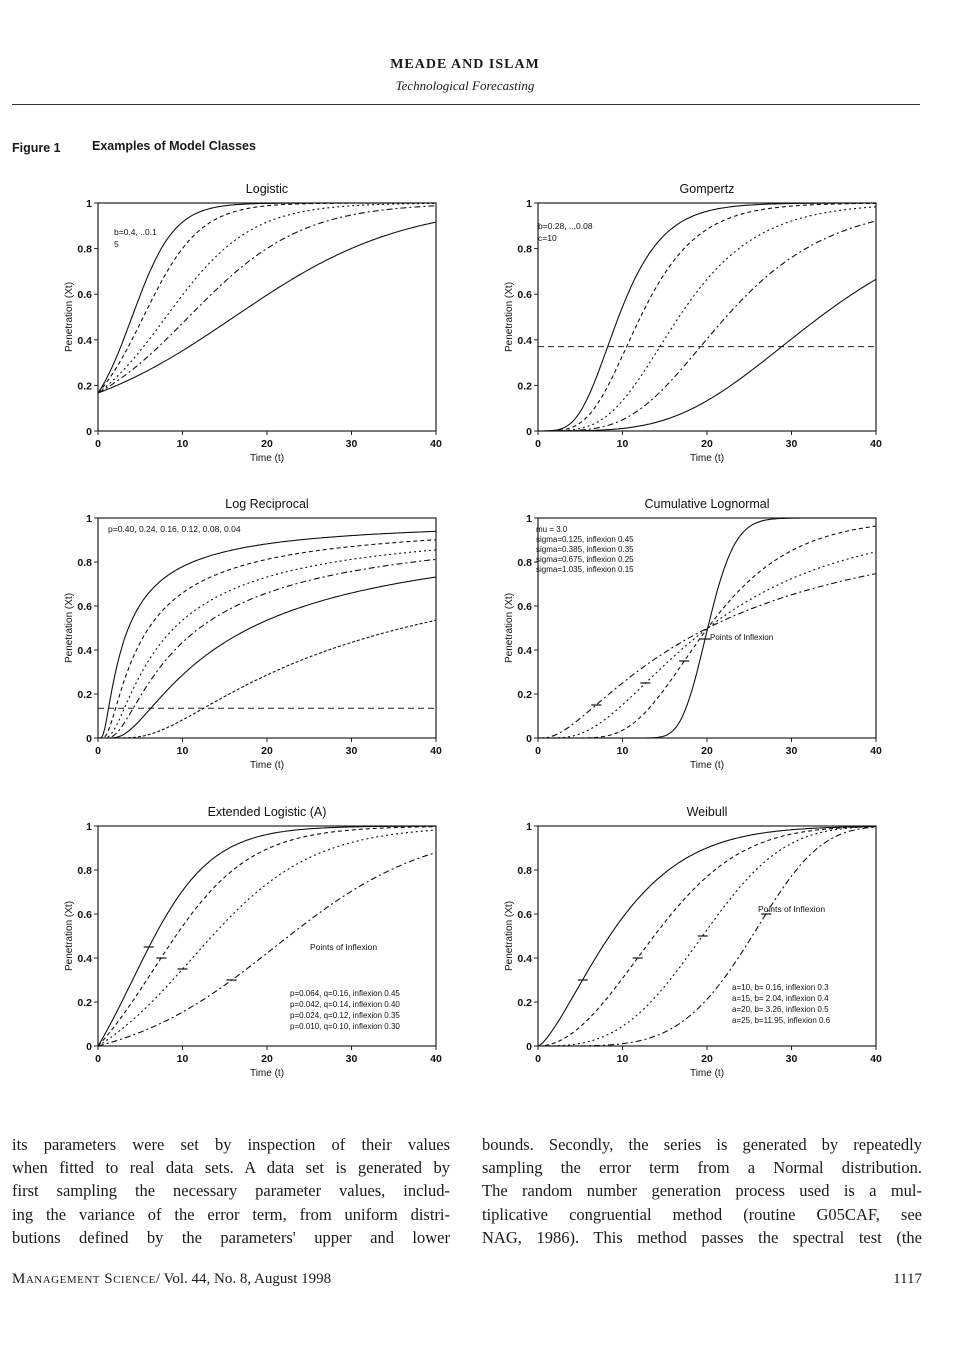 The height and width of the screenshot is (1357, 960). I want to click on annotation: a=20, b= 3.26, inflexion 0.5, so click(780, 1009).